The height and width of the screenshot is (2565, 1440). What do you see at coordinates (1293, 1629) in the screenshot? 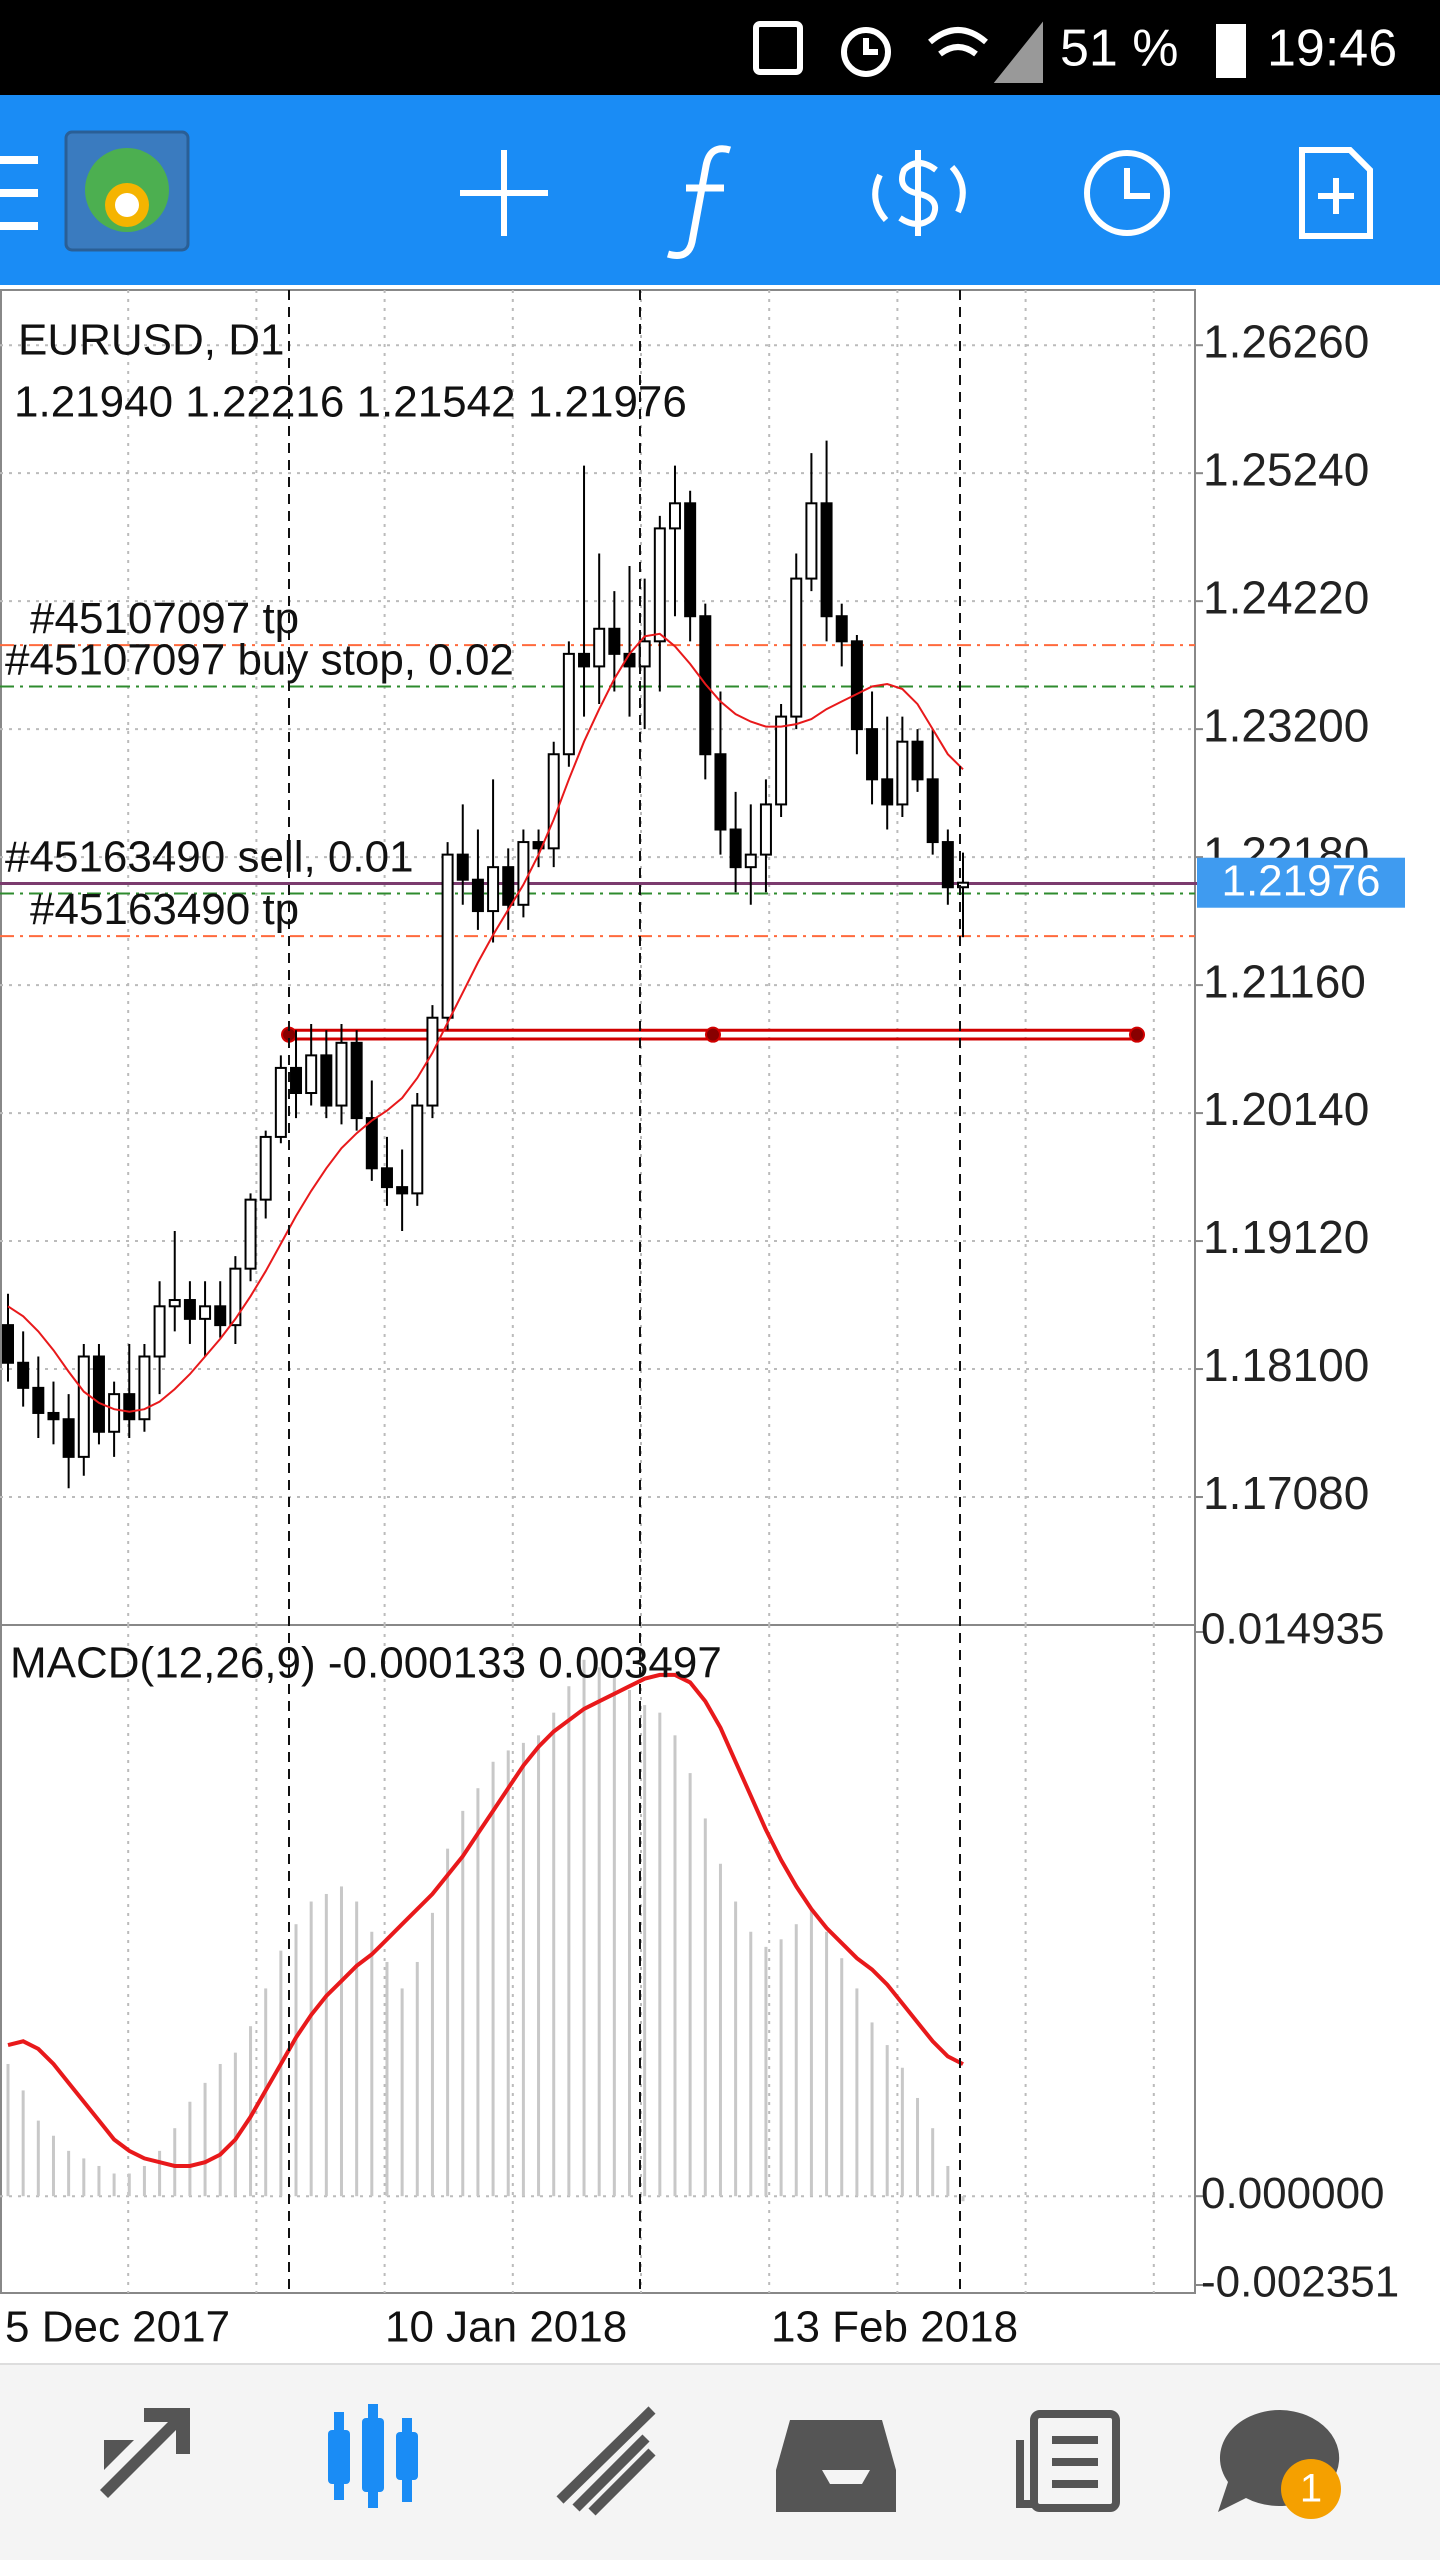
I see `y-tick-label: 0.014935` at bounding box center [1293, 1629].